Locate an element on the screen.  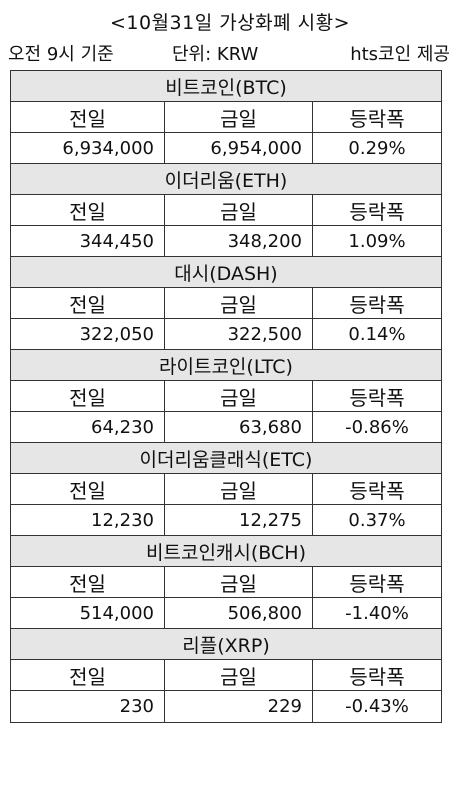
prev-price: 64,230 is located at coordinates (88, 427).